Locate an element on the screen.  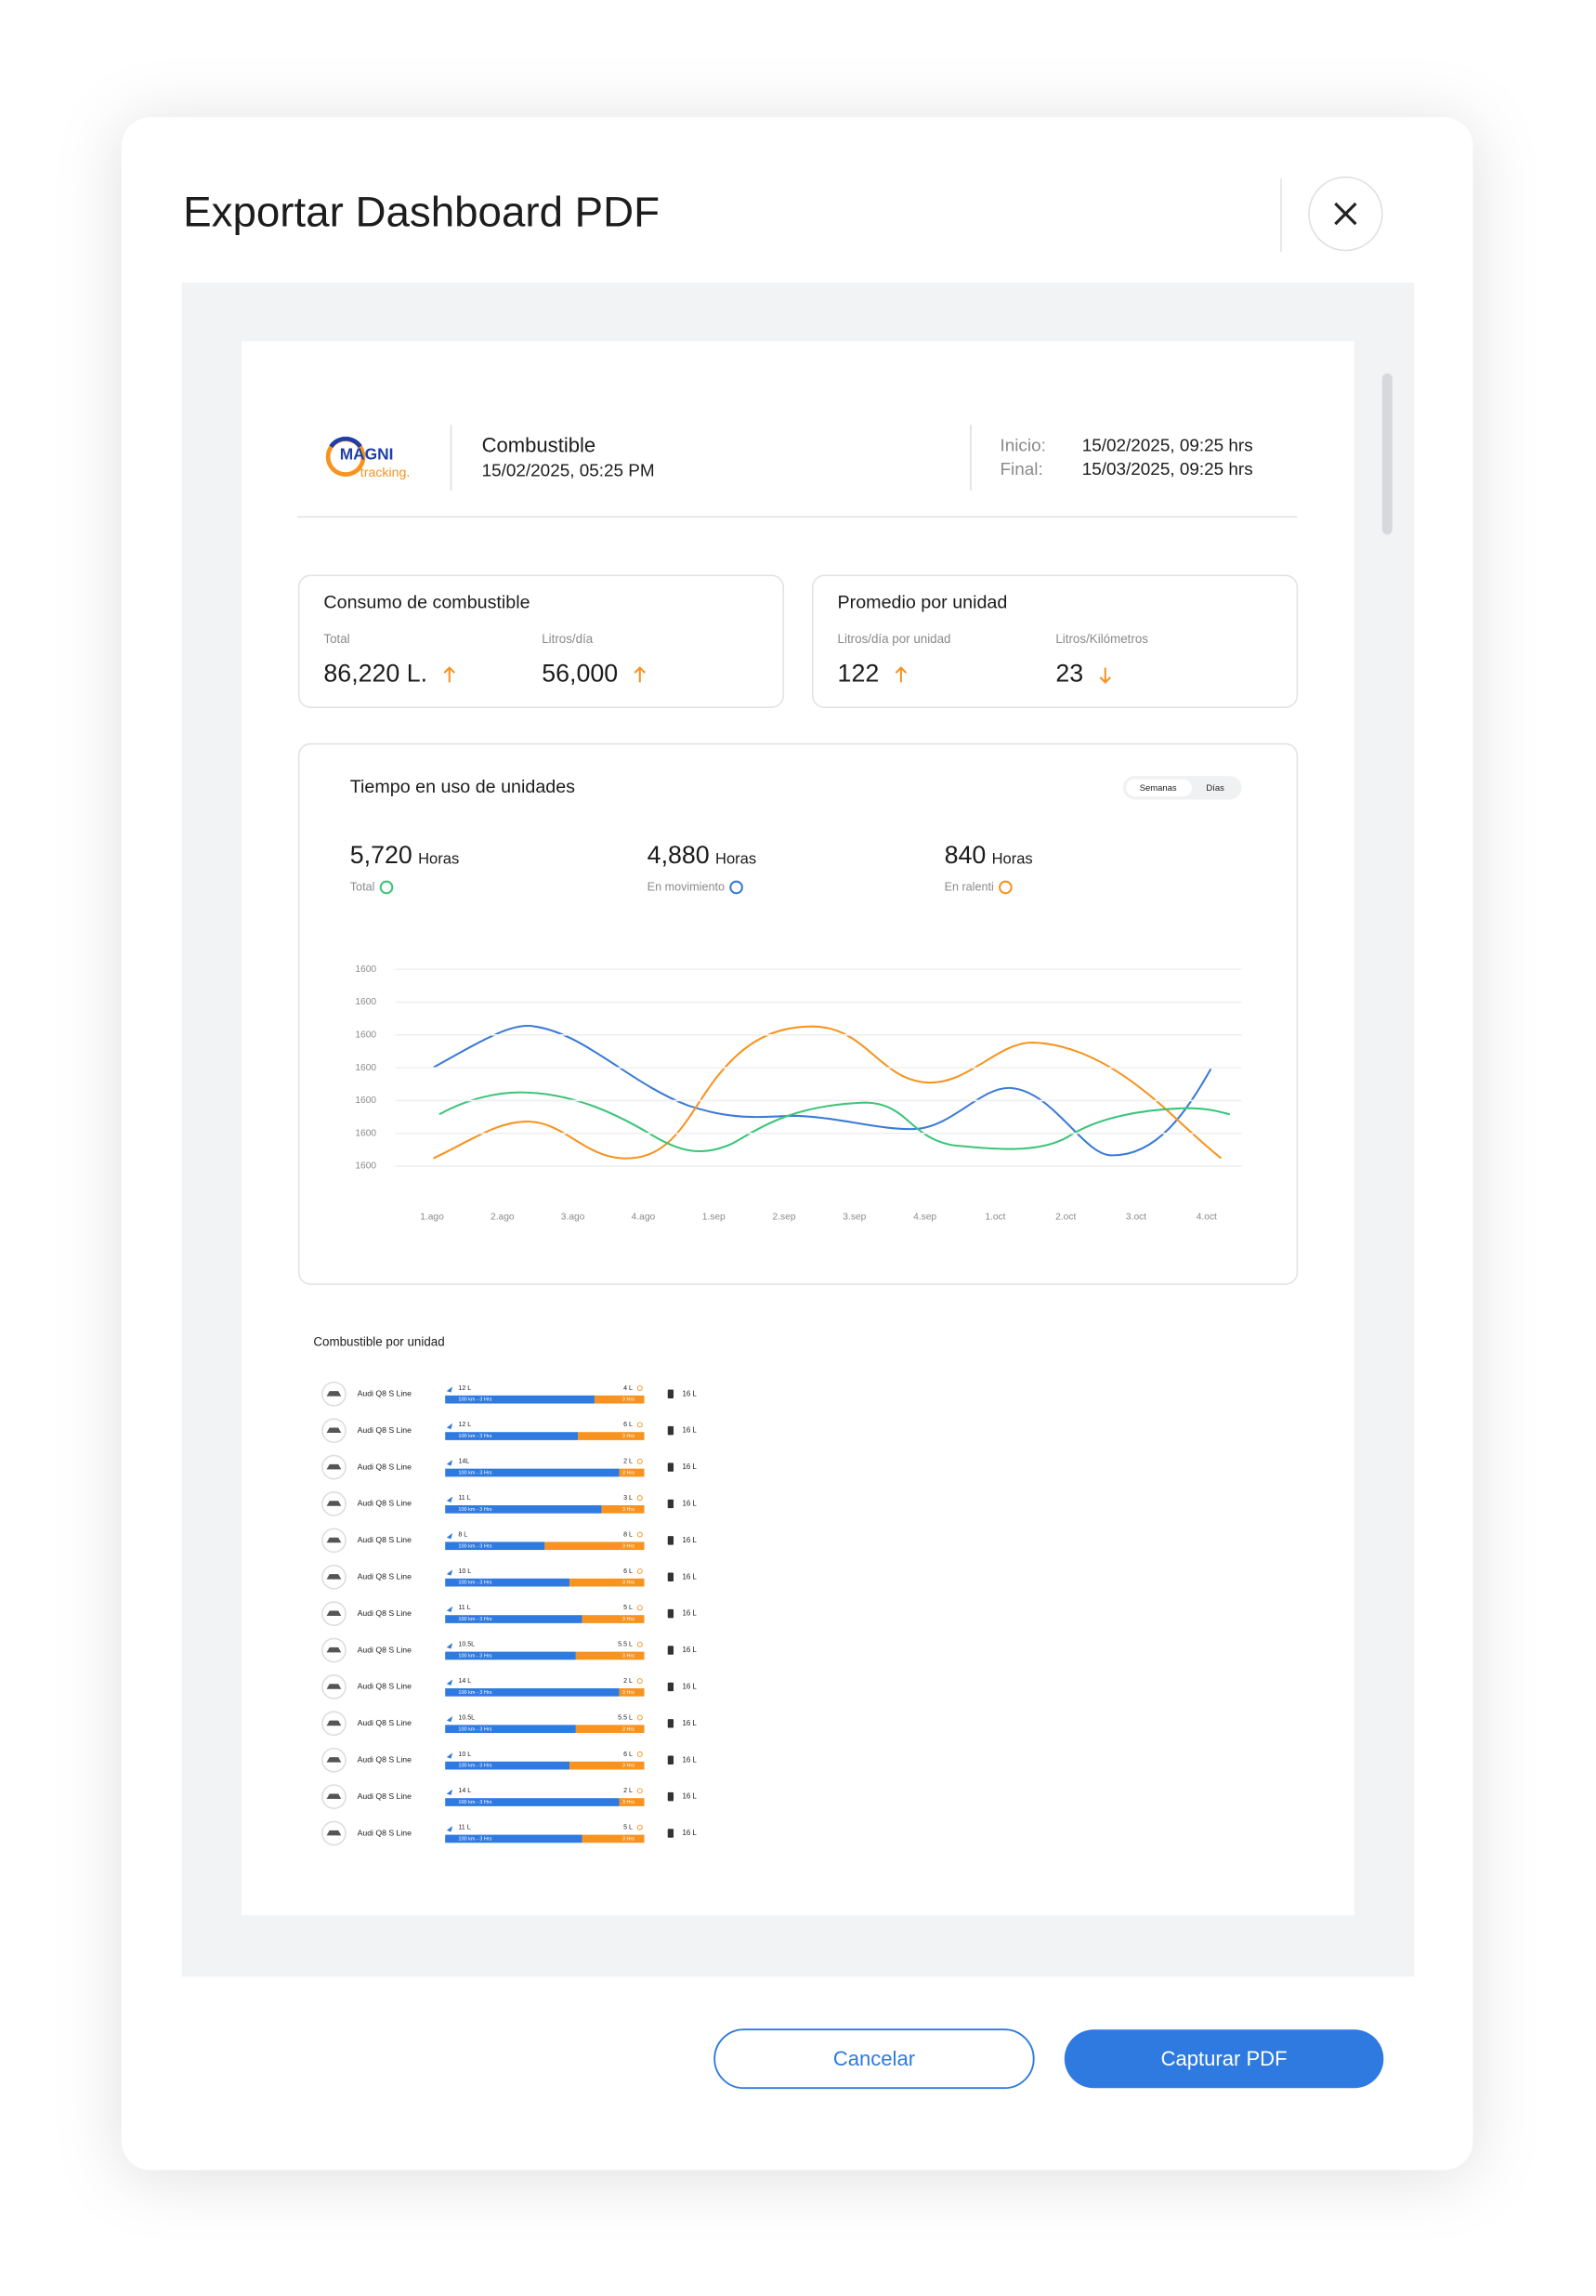
scrollbar is located at coordinates (1387, 454).